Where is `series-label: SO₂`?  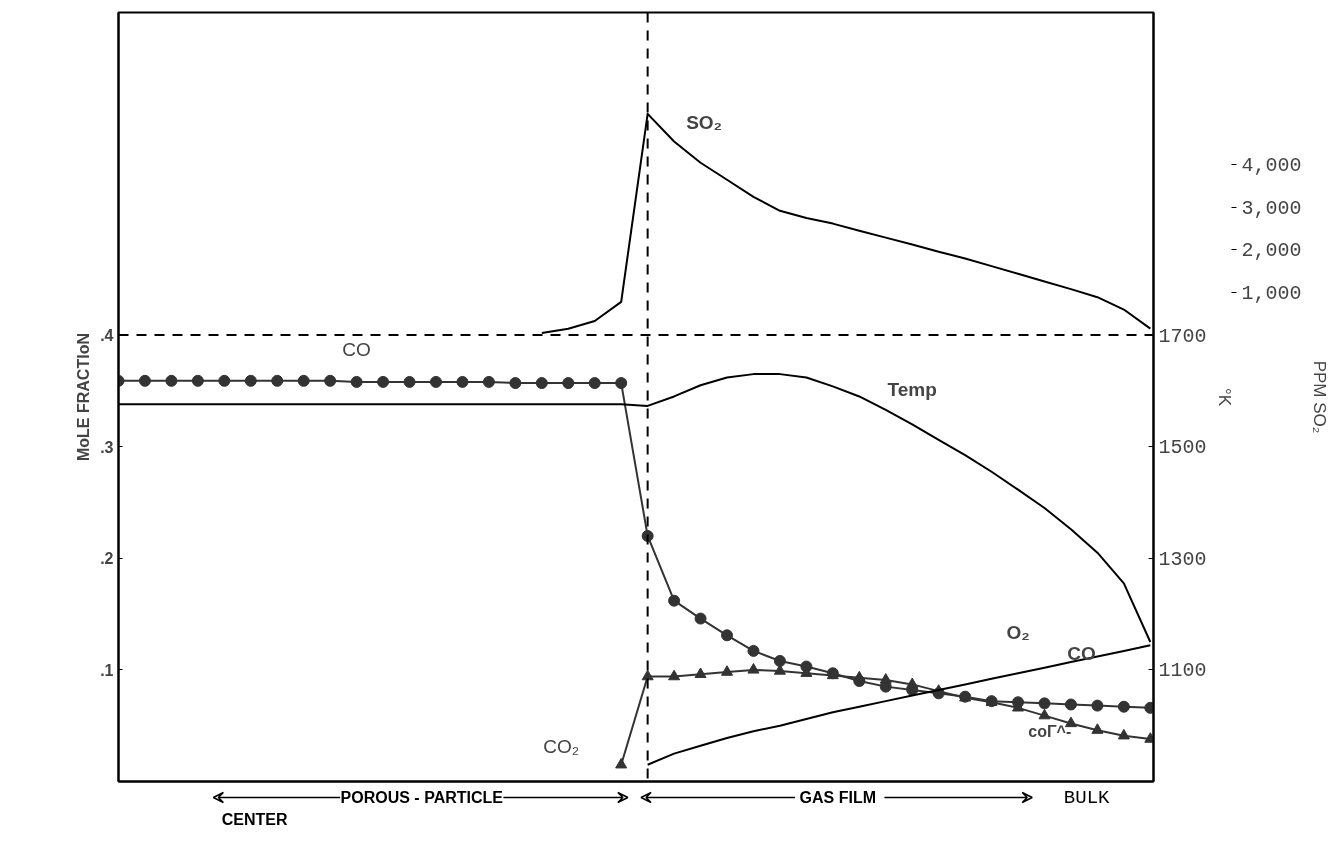
series-label: SO₂ is located at coordinates (704, 123).